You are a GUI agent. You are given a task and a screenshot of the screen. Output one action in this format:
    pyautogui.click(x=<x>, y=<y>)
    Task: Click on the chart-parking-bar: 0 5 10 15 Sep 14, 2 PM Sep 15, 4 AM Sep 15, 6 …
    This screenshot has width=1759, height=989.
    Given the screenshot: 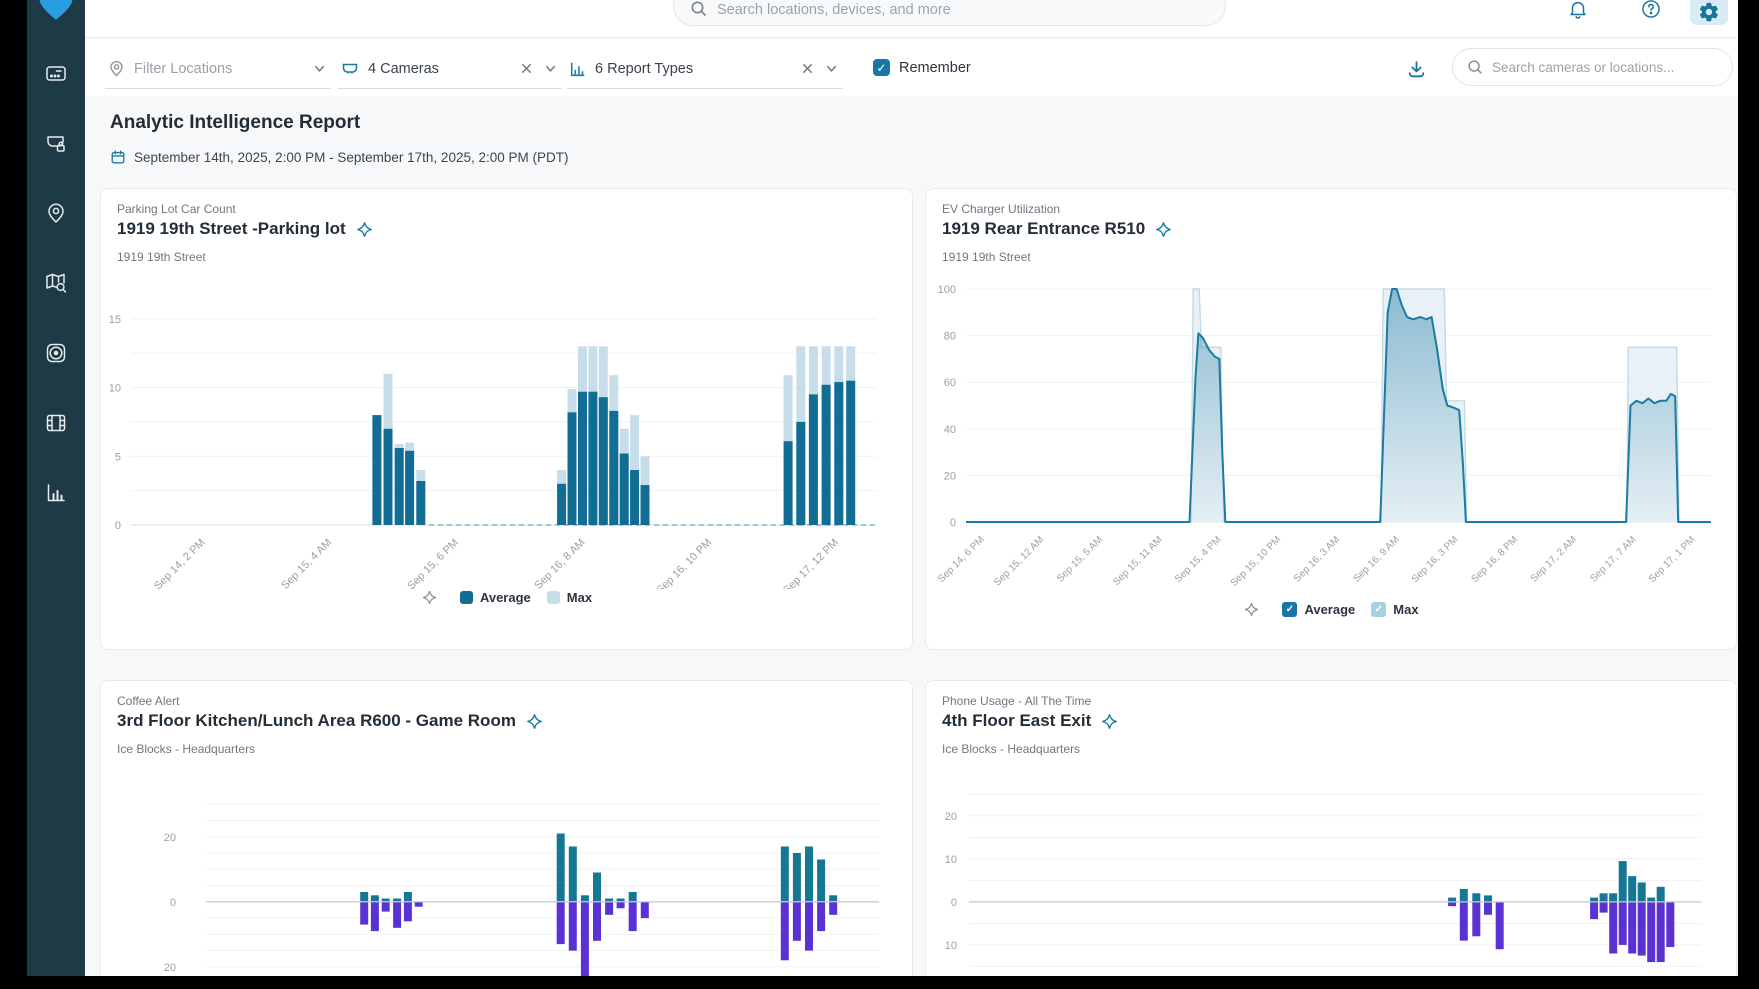 What is the action you would take?
    pyautogui.click(x=492, y=455)
    